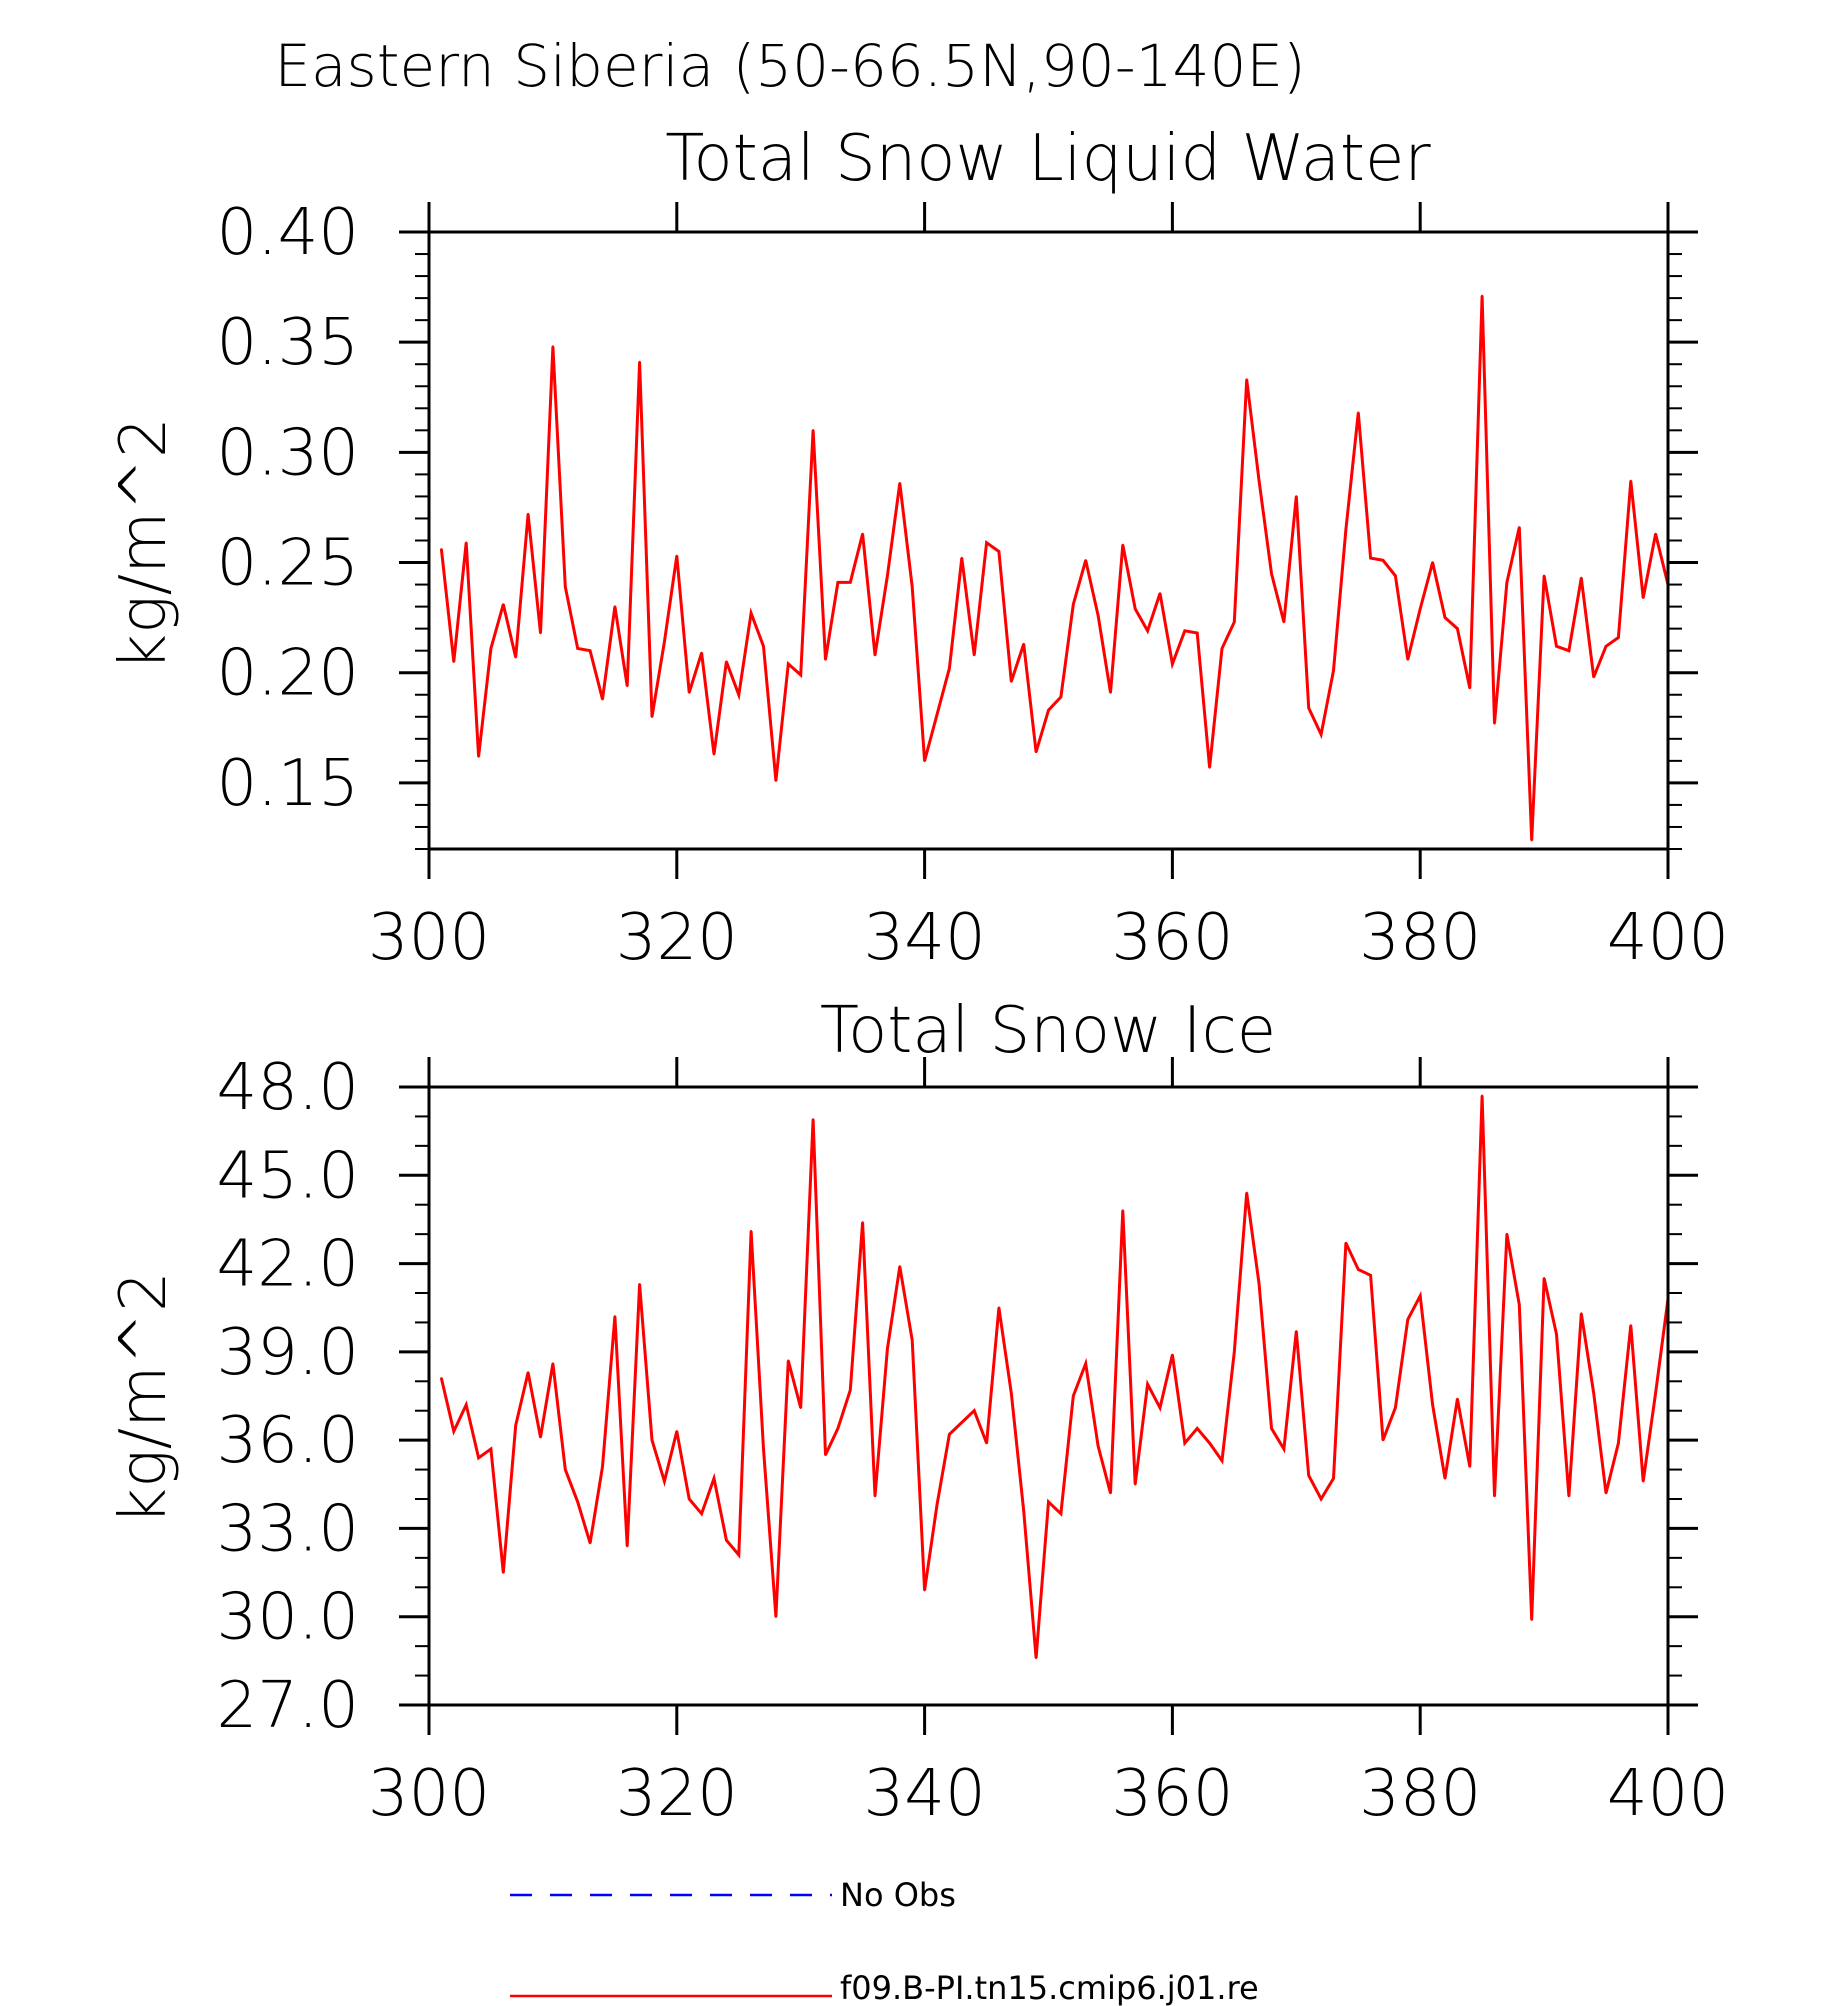 The width and height of the screenshot is (1836, 2006). Describe the element at coordinates (288, 1529) in the screenshot. I see `y-tick-label: 33.0` at that location.